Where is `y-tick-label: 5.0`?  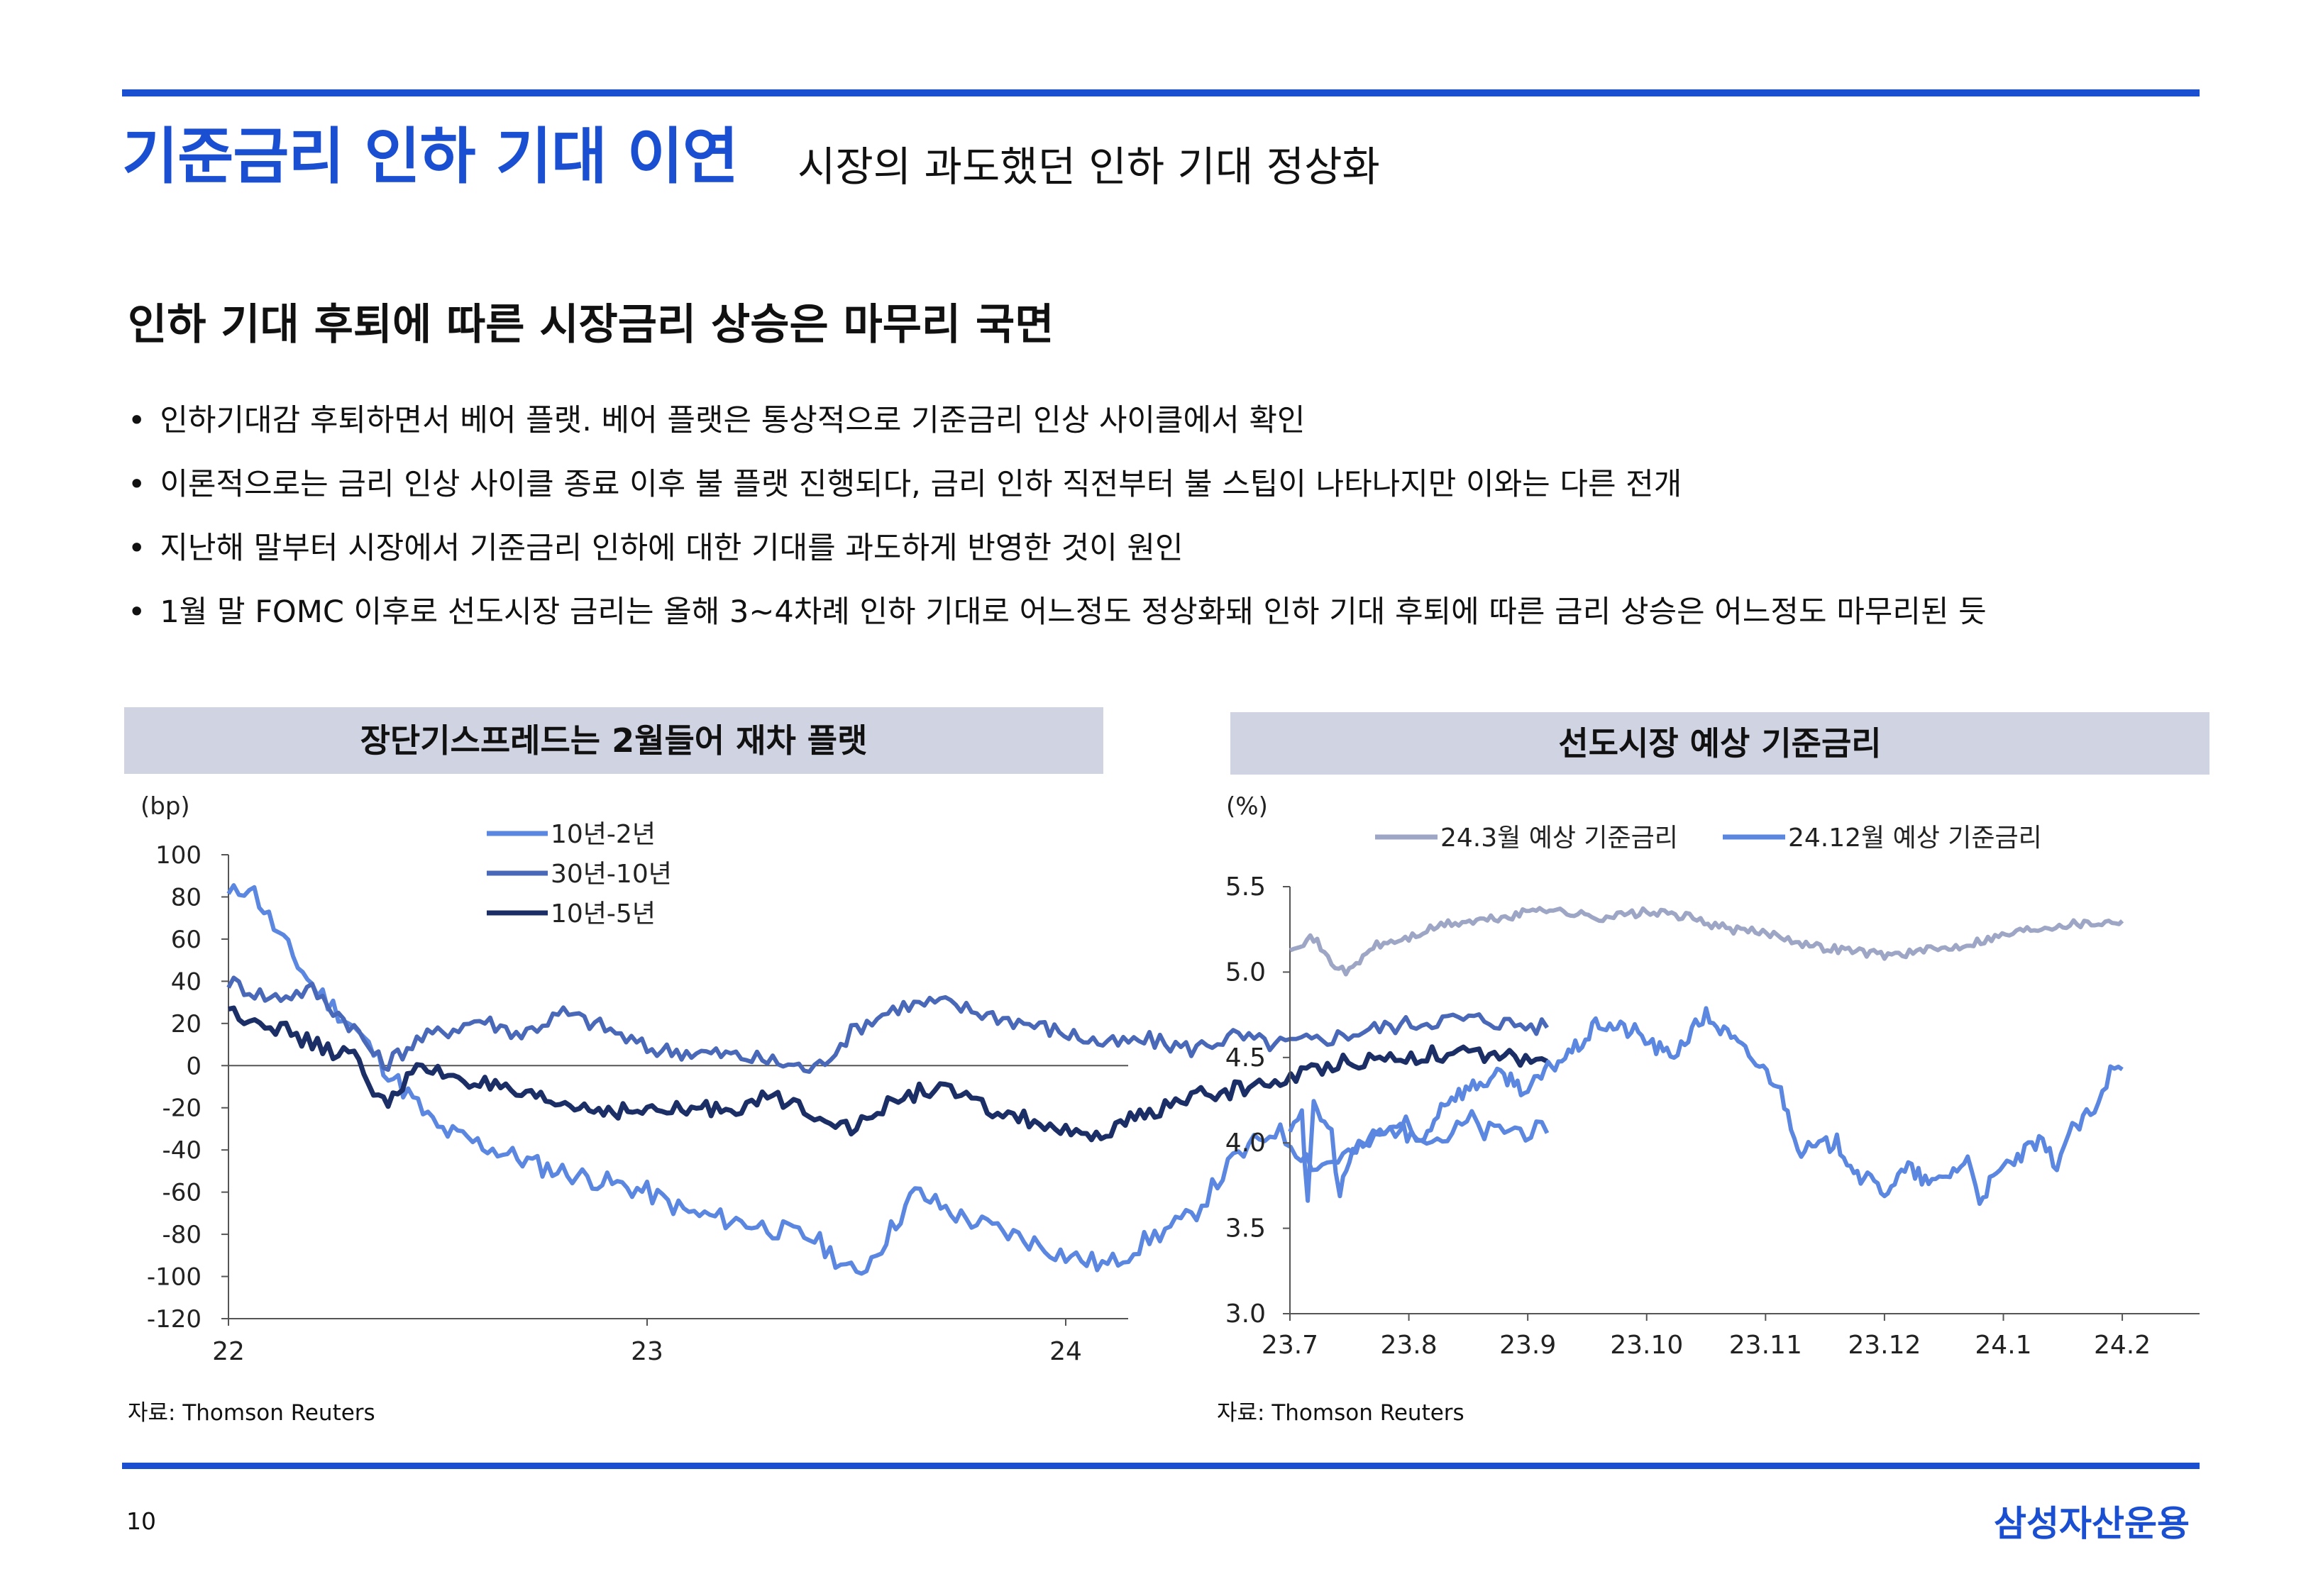 y-tick-label: 5.0 is located at coordinates (1245, 972).